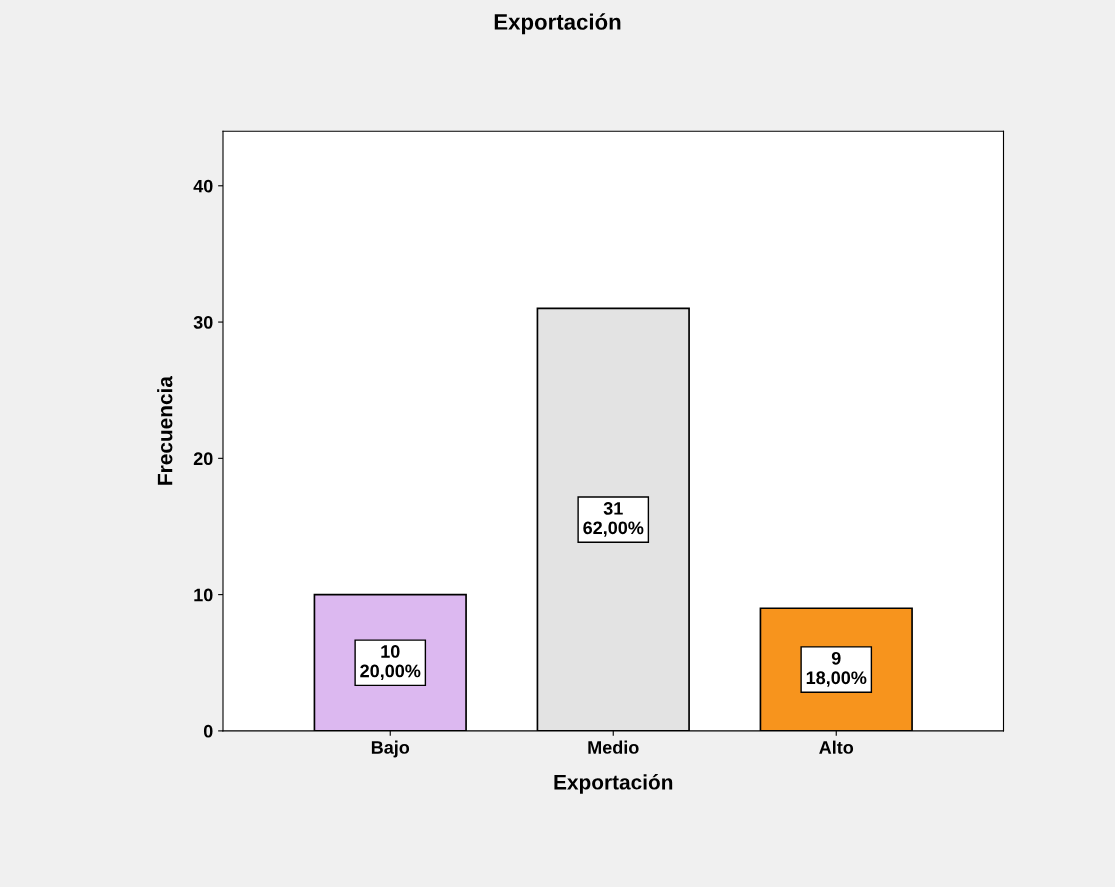  What do you see at coordinates (208, 731) in the screenshot?
I see `y-tick-label: 0` at bounding box center [208, 731].